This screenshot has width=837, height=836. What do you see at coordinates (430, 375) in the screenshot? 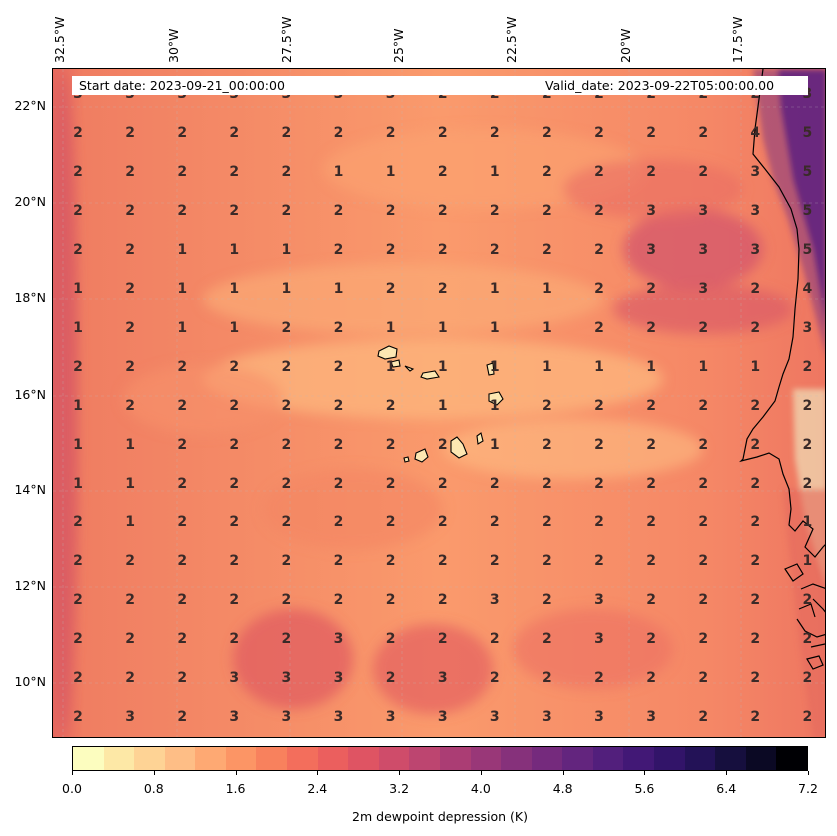
I see `island-sao-nicolau` at bounding box center [430, 375].